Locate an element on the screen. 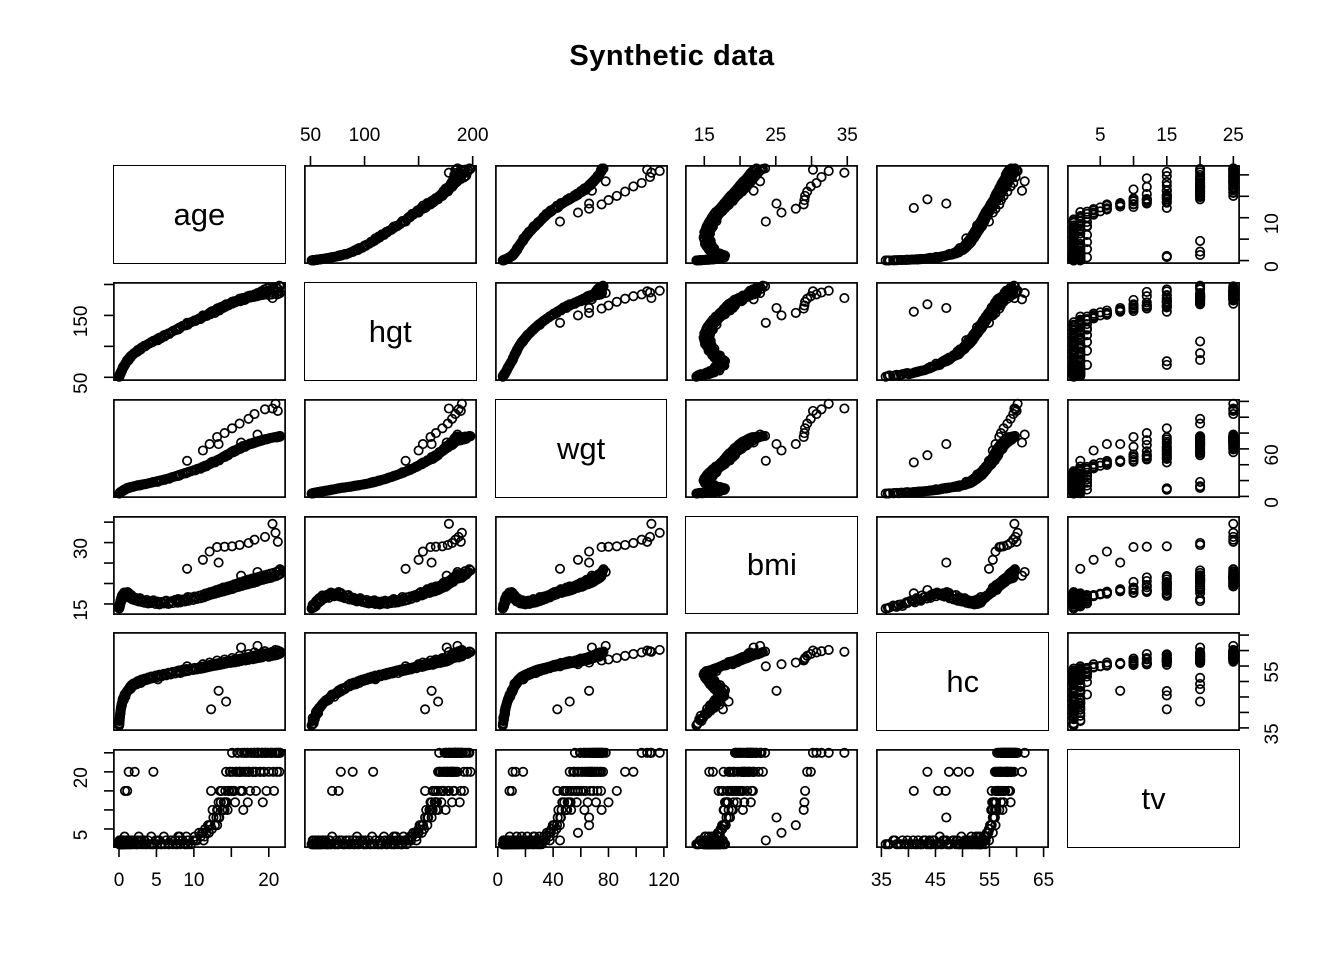 The height and width of the screenshot is (960, 1344). panel-diag-bmi: bmi is located at coordinates (772, 565).